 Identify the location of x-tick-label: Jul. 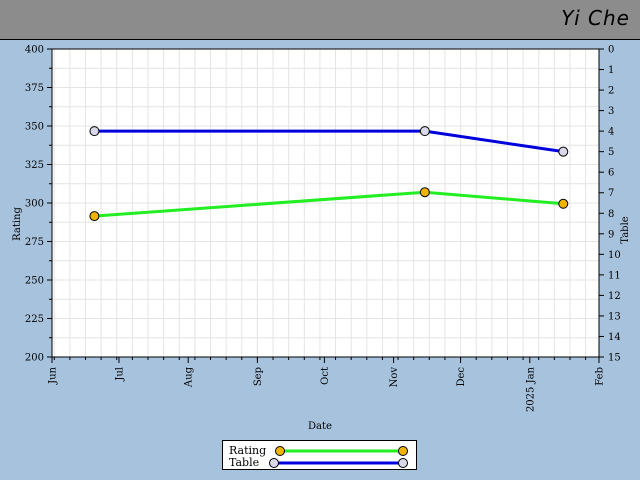
(119, 374).